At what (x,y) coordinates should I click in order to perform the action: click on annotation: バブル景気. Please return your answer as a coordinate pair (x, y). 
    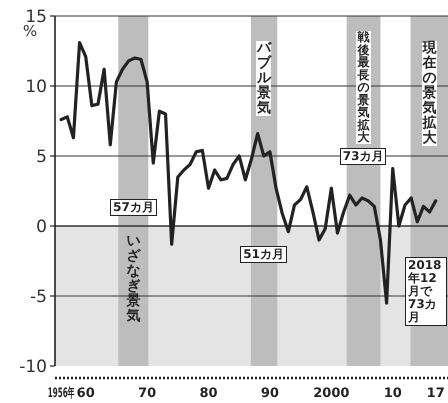
    Looking at the image, I should click on (264, 78).